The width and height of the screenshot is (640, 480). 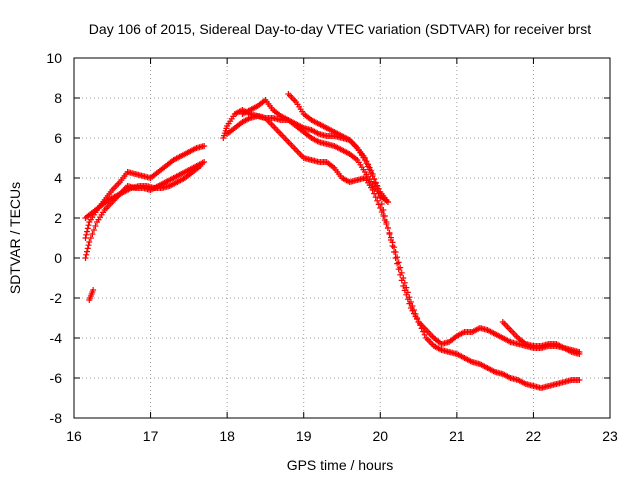 What do you see at coordinates (74, 436) in the screenshot?
I see `x-tick-label: 16` at bounding box center [74, 436].